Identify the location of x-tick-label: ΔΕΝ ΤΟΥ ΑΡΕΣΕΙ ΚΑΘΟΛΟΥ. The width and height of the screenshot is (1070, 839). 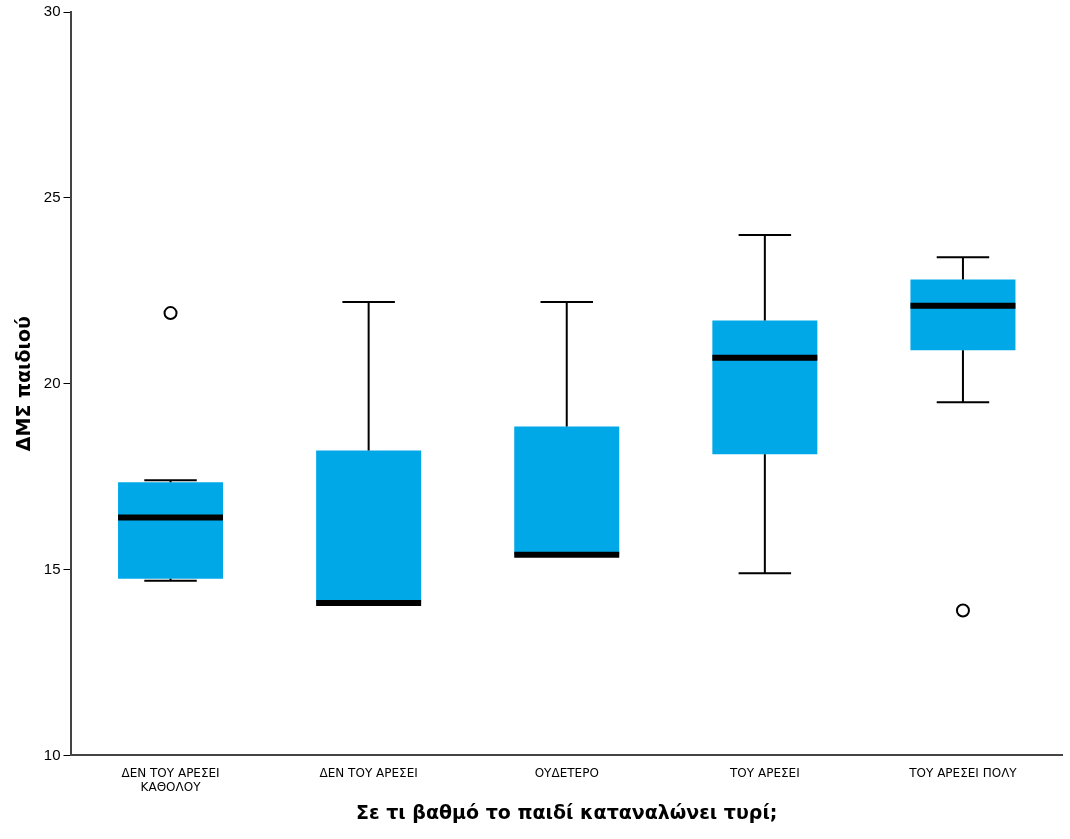
(170, 780).